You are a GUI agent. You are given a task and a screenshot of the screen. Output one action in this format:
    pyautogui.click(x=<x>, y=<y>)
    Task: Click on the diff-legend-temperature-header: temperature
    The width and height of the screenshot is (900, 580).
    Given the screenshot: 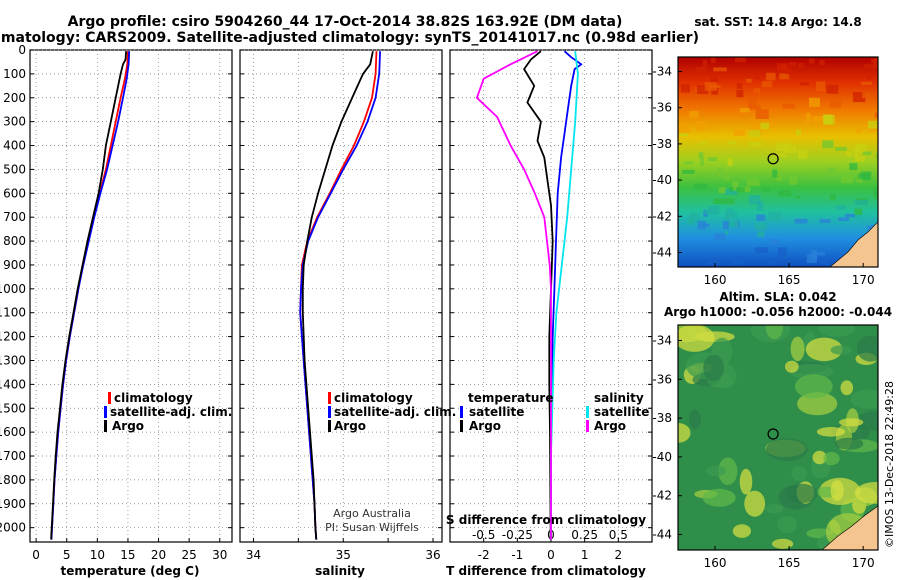 What is the action you would take?
    pyautogui.click(x=510, y=398)
    